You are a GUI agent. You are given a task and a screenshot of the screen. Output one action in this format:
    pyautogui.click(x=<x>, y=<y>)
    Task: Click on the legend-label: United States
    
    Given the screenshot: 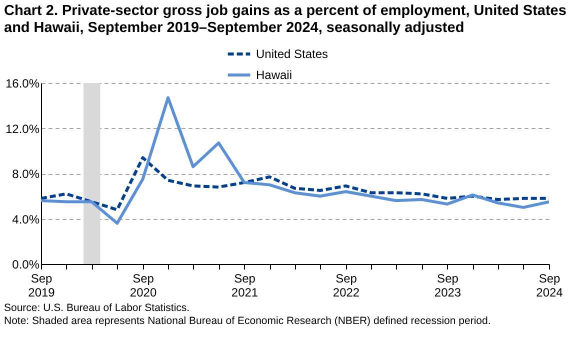 What is the action you would take?
    pyautogui.click(x=292, y=54)
    